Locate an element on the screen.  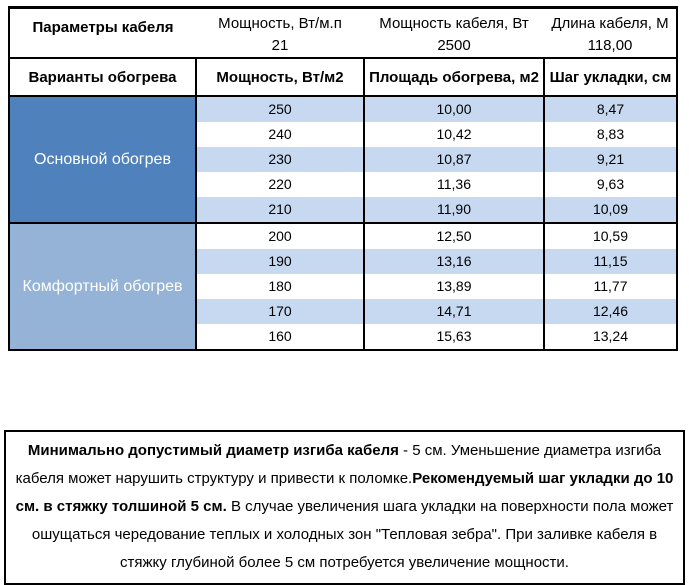
table-cell: 12,50 is located at coordinates (454, 235).